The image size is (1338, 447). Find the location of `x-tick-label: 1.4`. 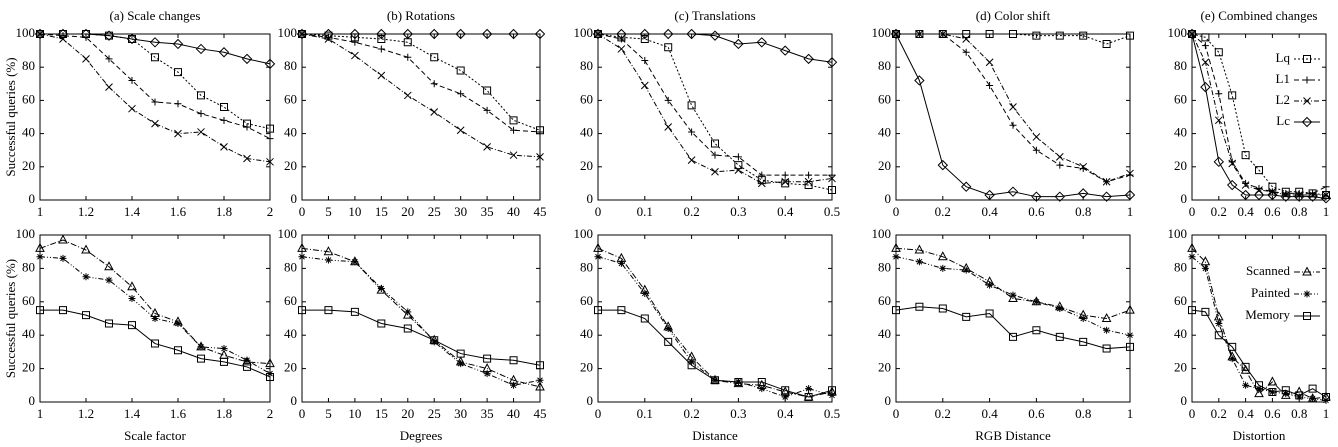

x-tick-label: 1.4 is located at coordinates (132, 413).